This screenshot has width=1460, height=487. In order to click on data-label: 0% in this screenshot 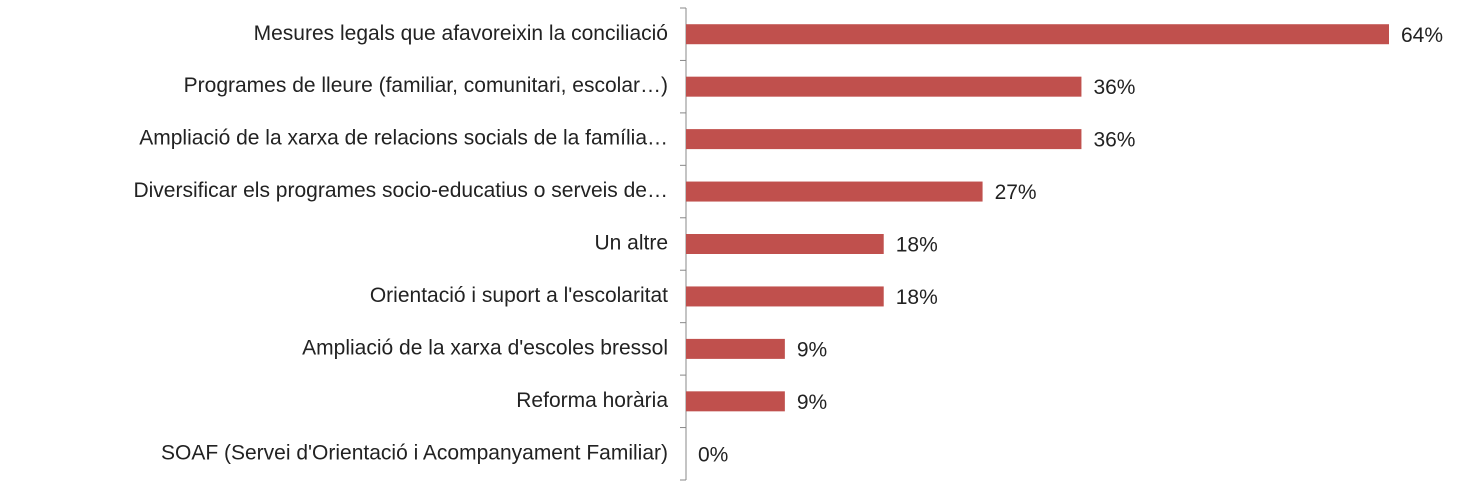, I will do `click(713, 454)`.